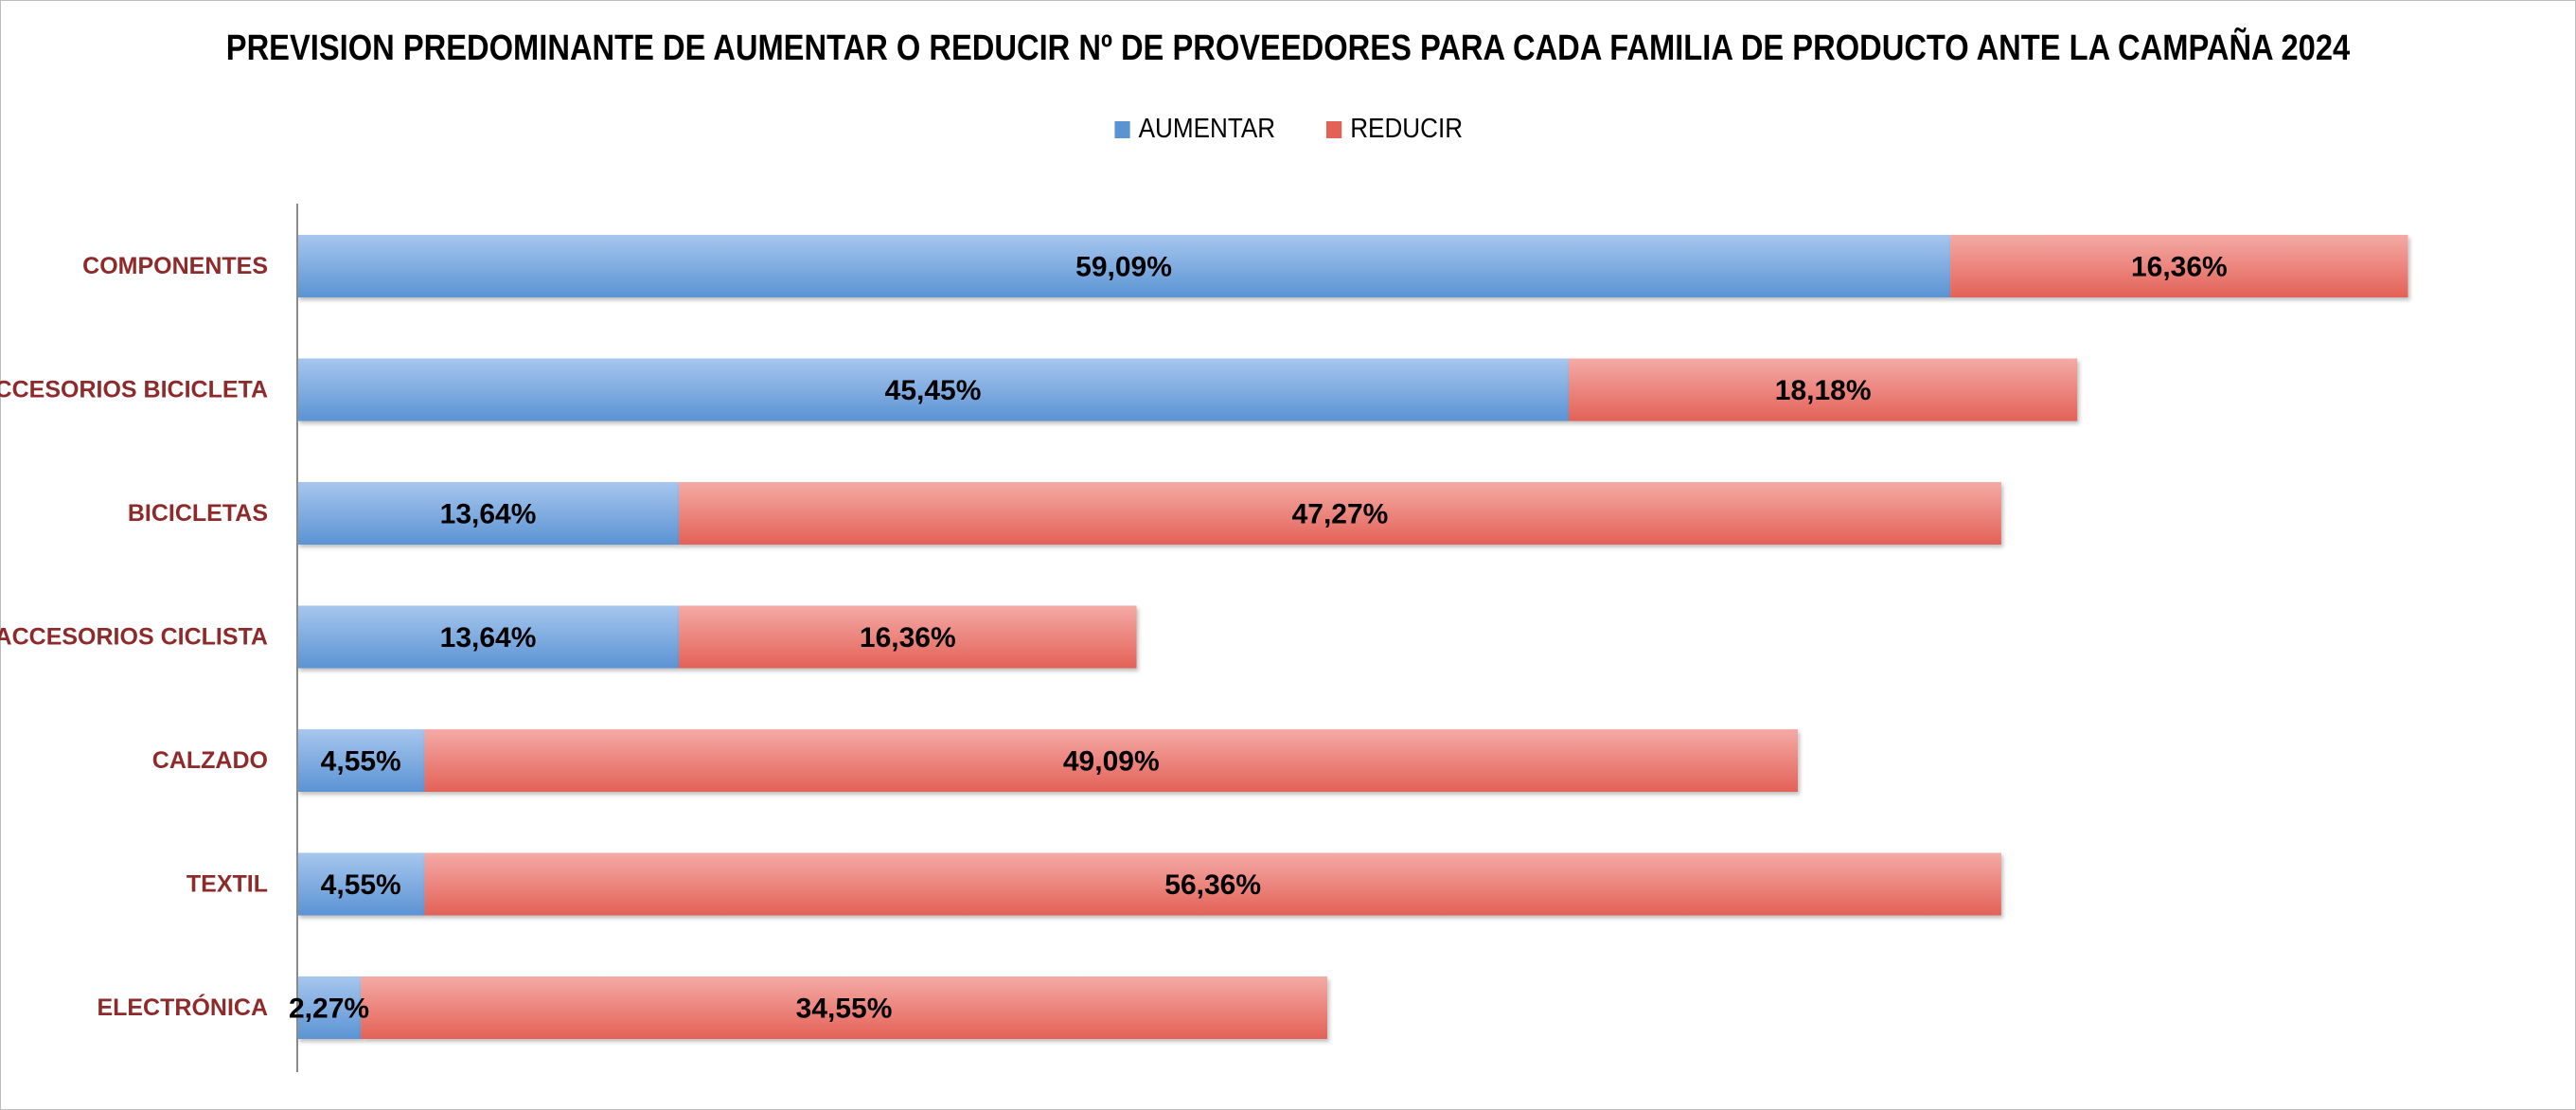 Image resolution: width=2576 pixels, height=1110 pixels. I want to click on bar-aumentar-bicicletas, so click(488, 514).